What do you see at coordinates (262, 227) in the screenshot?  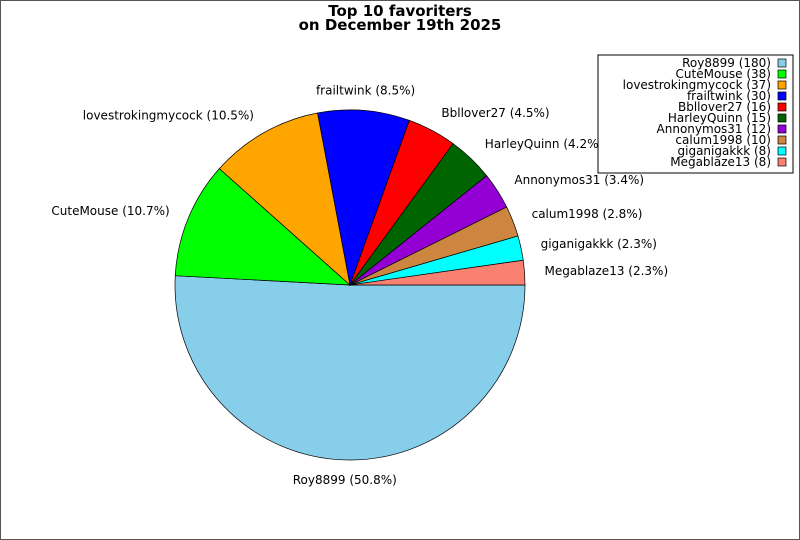 I see `pie-slice-cutemouse` at bounding box center [262, 227].